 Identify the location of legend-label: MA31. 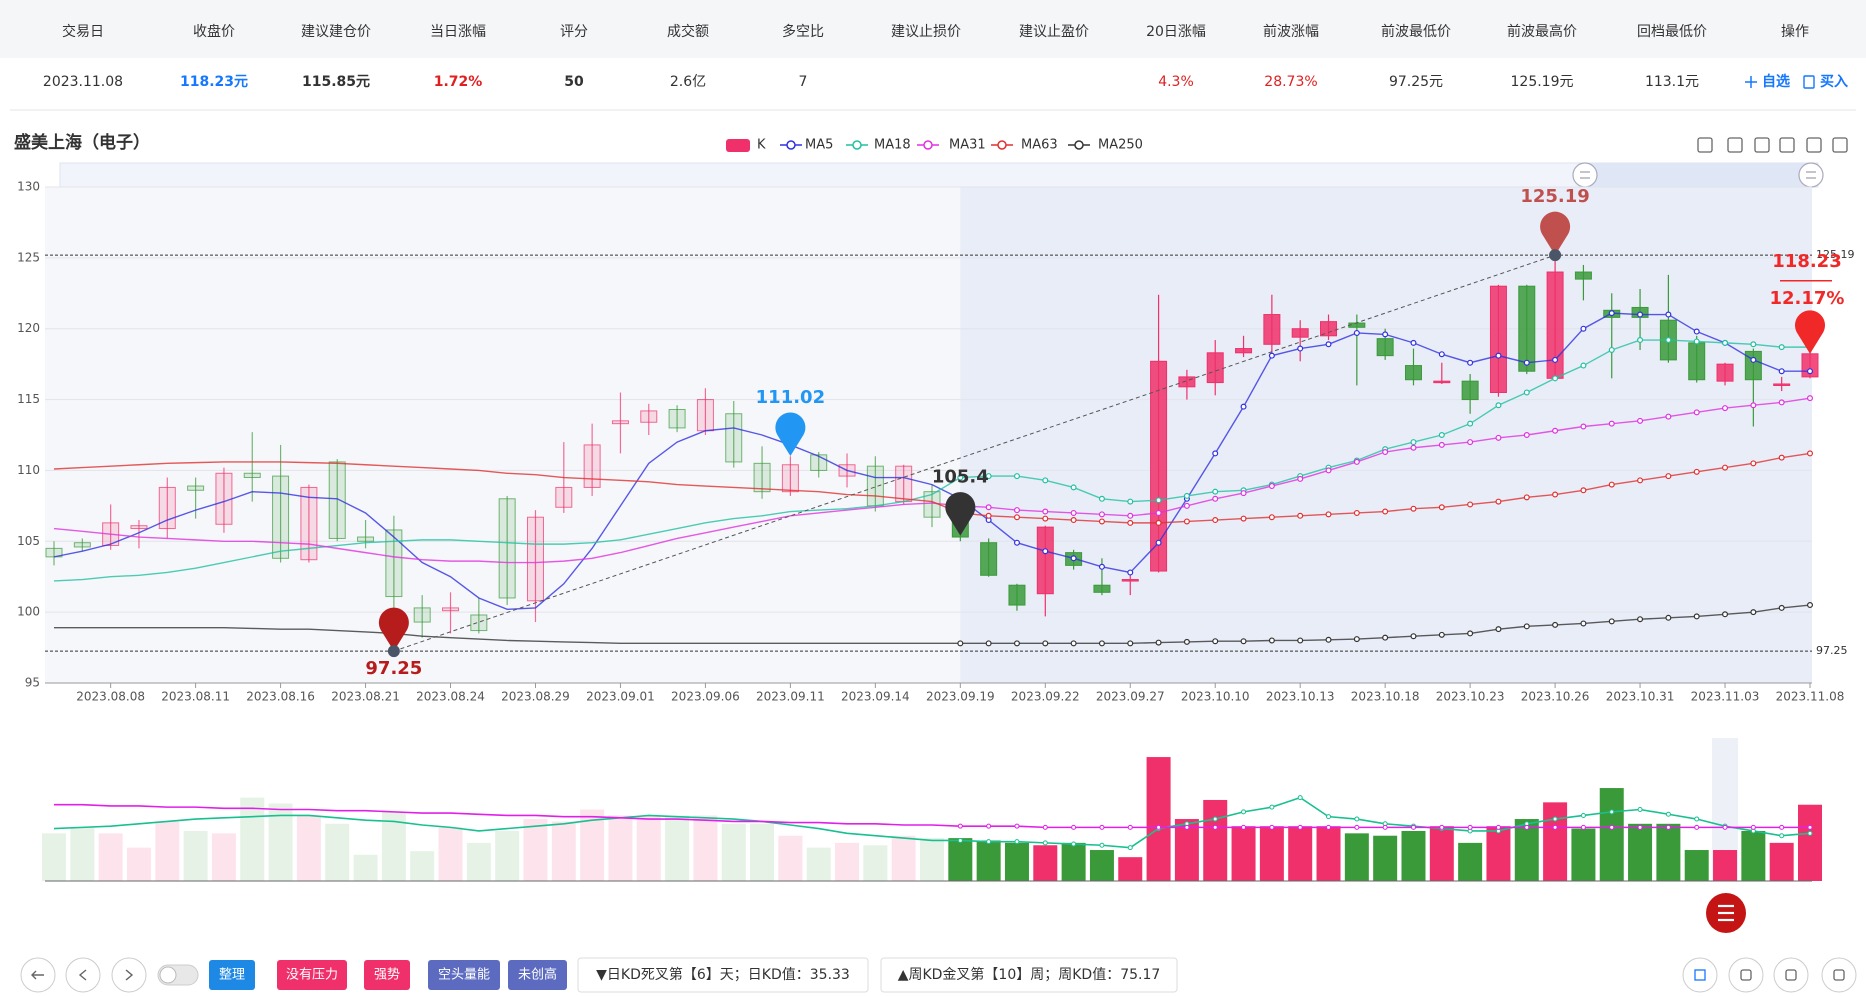
(967, 145).